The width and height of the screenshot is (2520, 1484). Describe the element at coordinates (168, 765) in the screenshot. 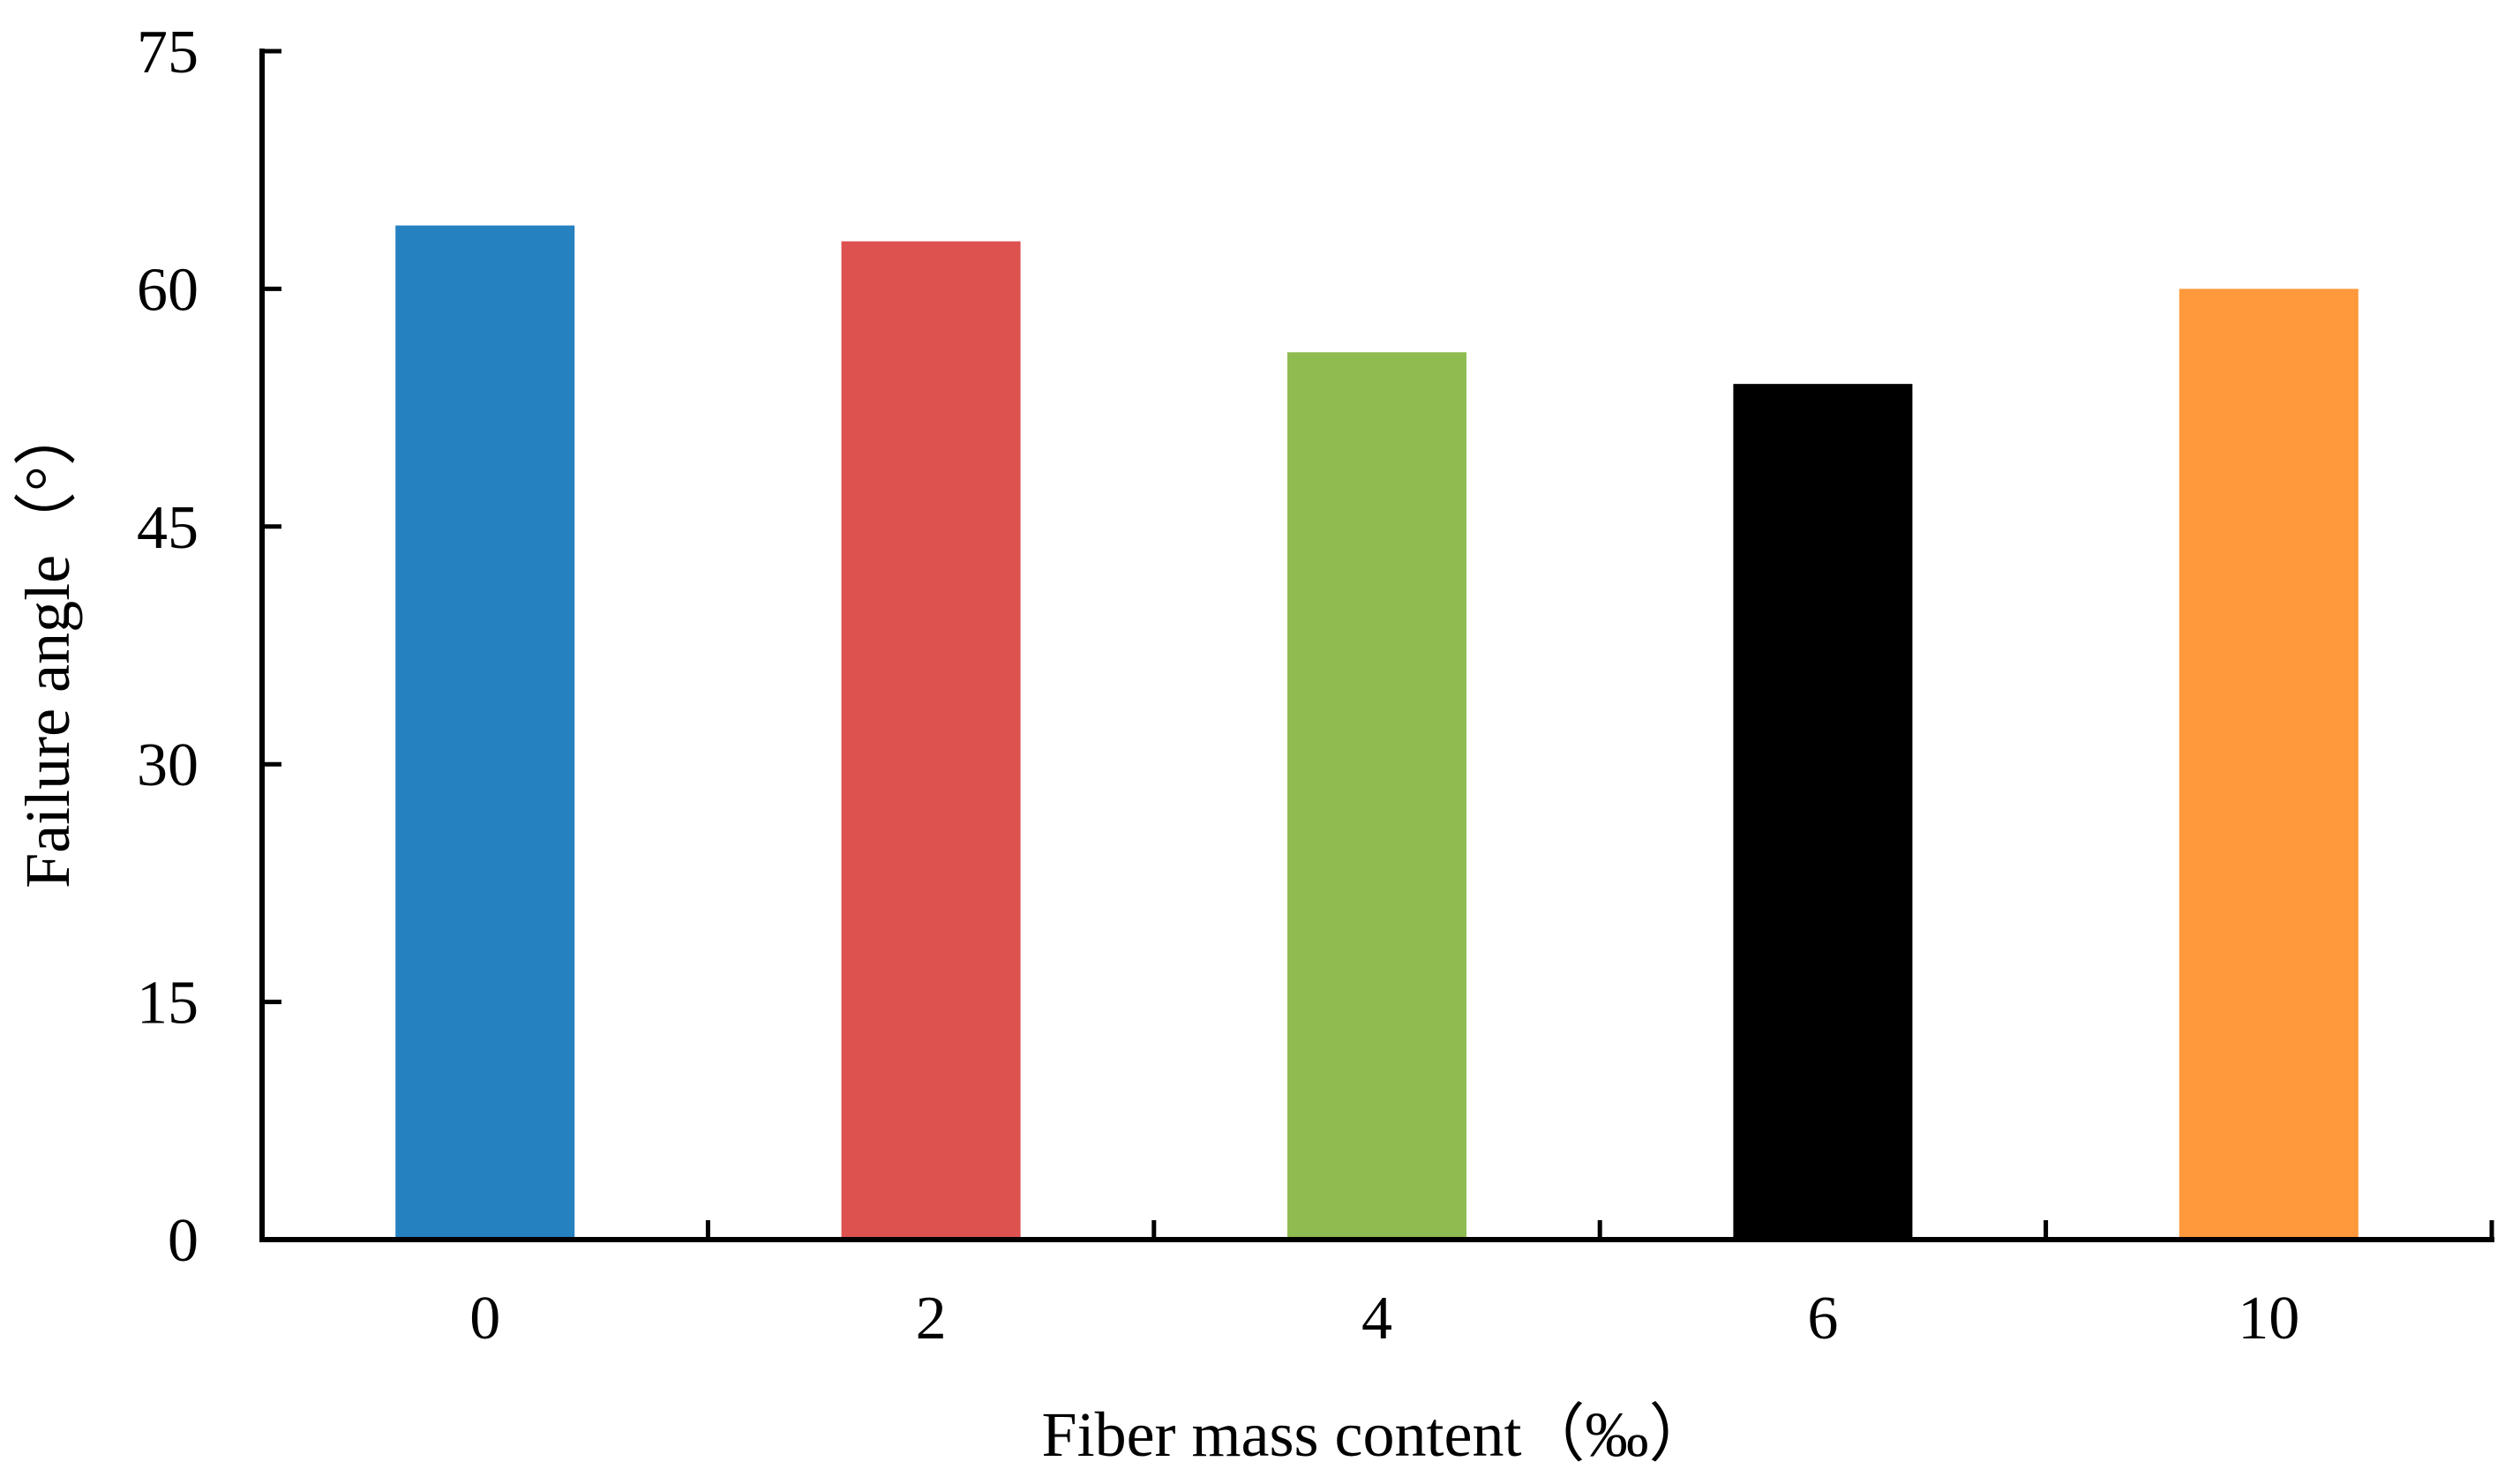

I see `y-tick-label-30: 30` at that location.